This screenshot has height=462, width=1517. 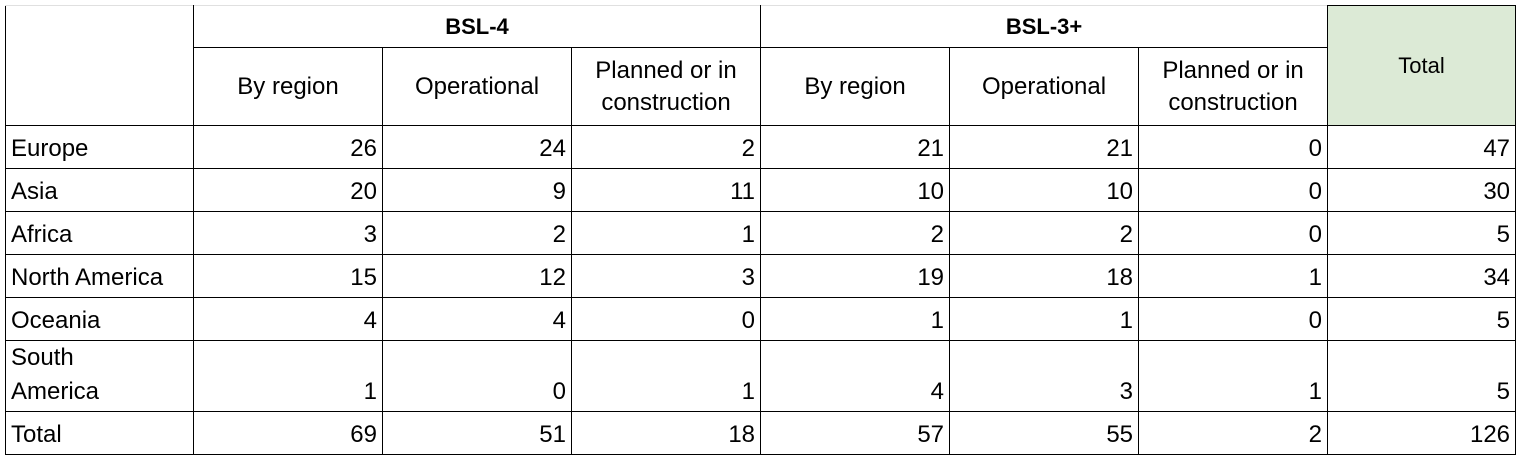 I want to click on cell-value: 9, so click(x=477, y=190).